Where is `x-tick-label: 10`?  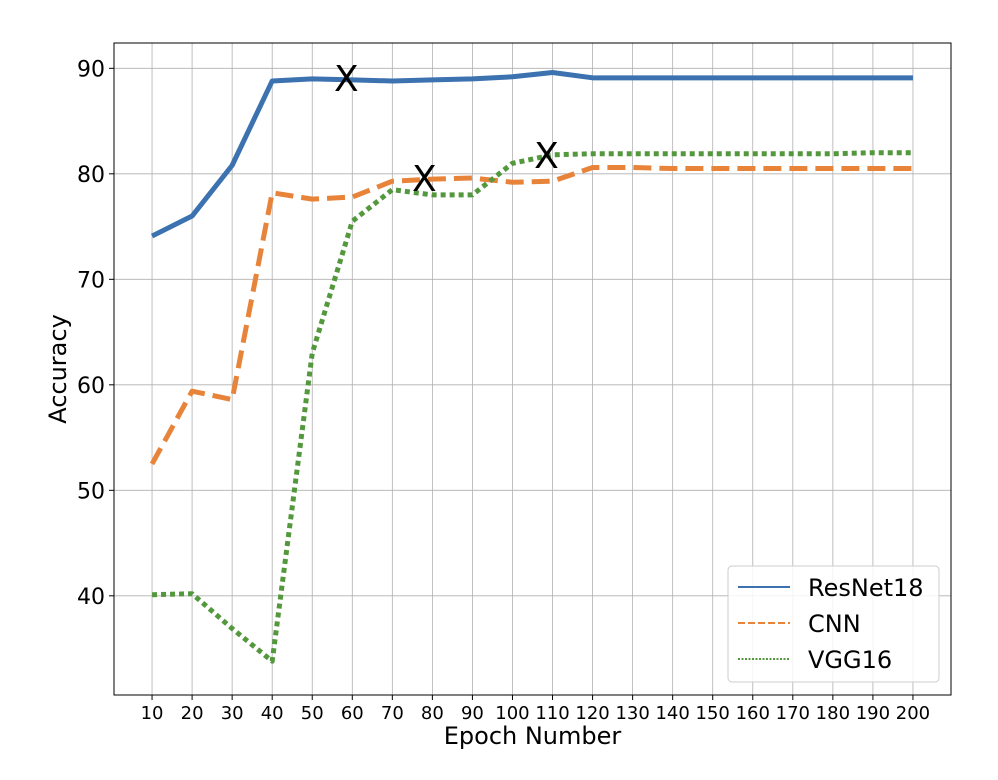 x-tick-label: 10 is located at coordinates (152, 713).